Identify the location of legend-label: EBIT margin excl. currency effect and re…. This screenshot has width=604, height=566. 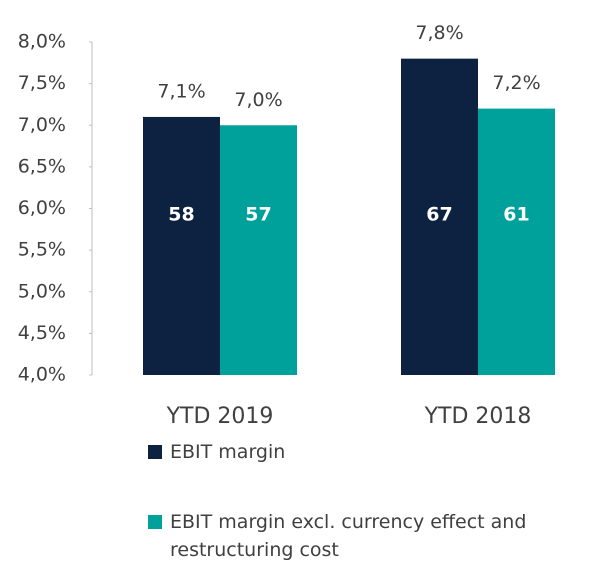
(348, 536).